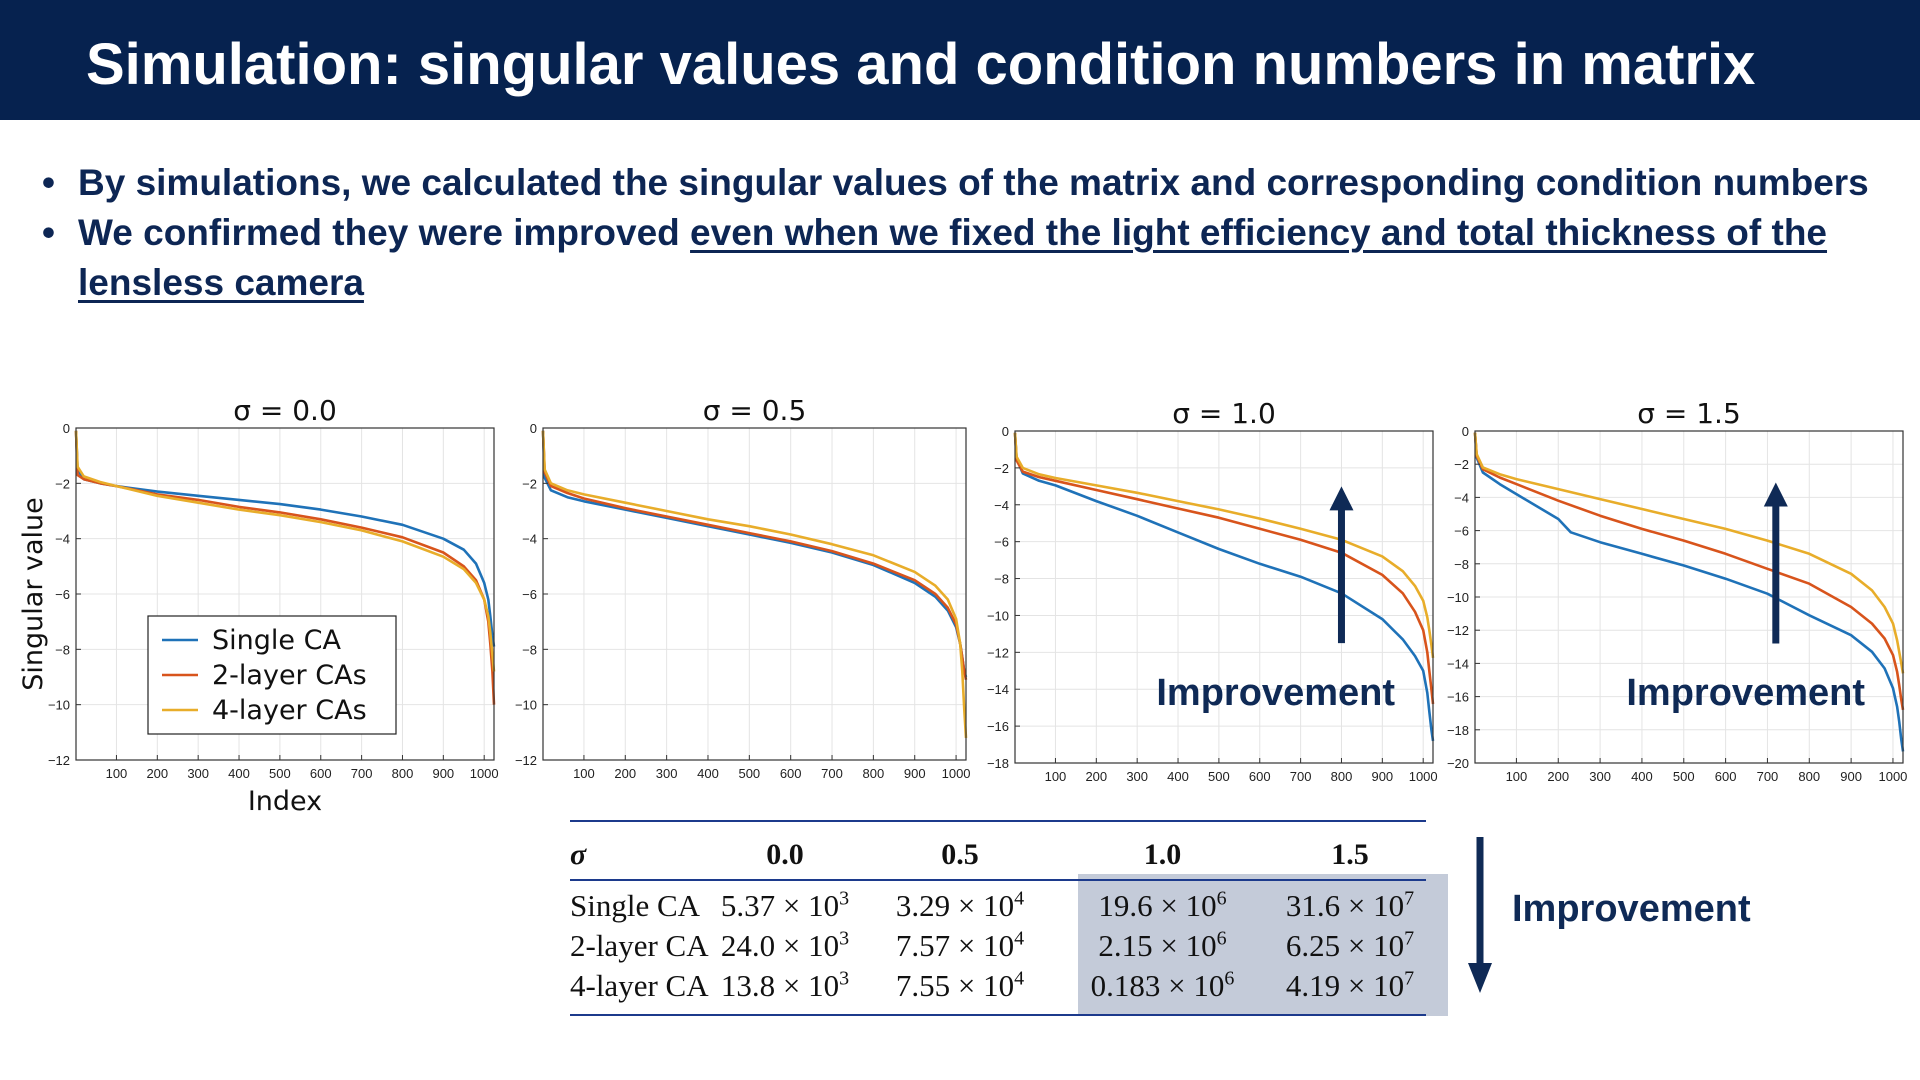 This screenshot has width=1920, height=1080. I want to click on table-row-label: Single CA, so click(635, 905).